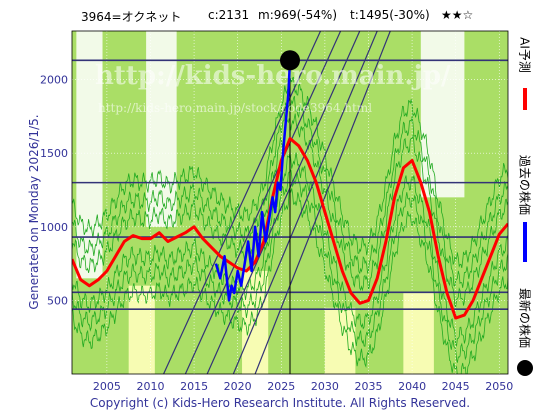  Describe the element at coordinates (412, 386) in the screenshot. I see `x-tick-label: 2040` at that location.